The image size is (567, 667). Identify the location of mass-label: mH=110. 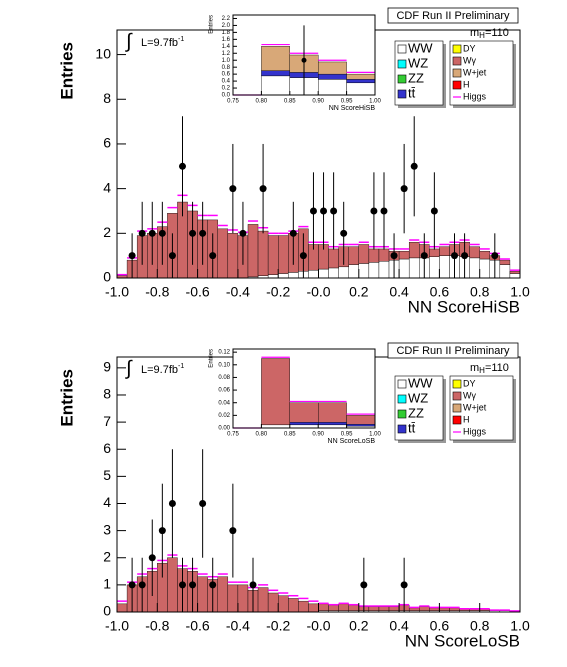
(489, 368).